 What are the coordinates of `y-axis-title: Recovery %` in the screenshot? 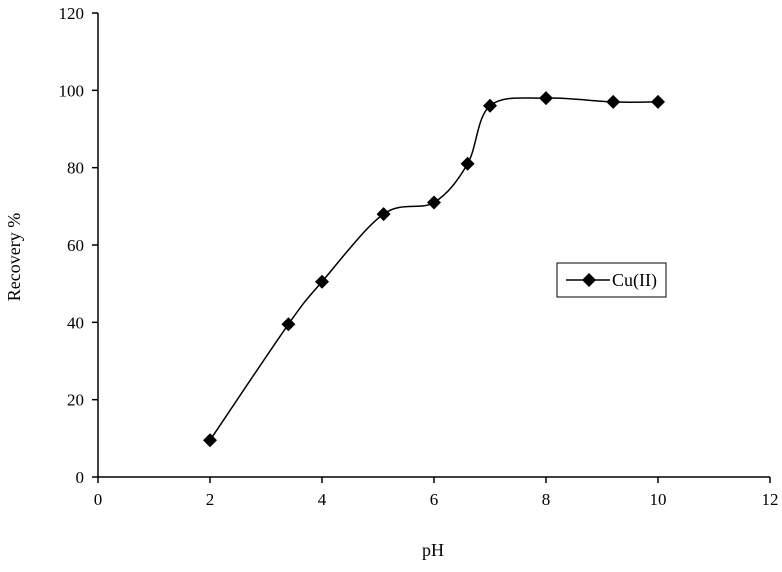 It's located at (14, 257).